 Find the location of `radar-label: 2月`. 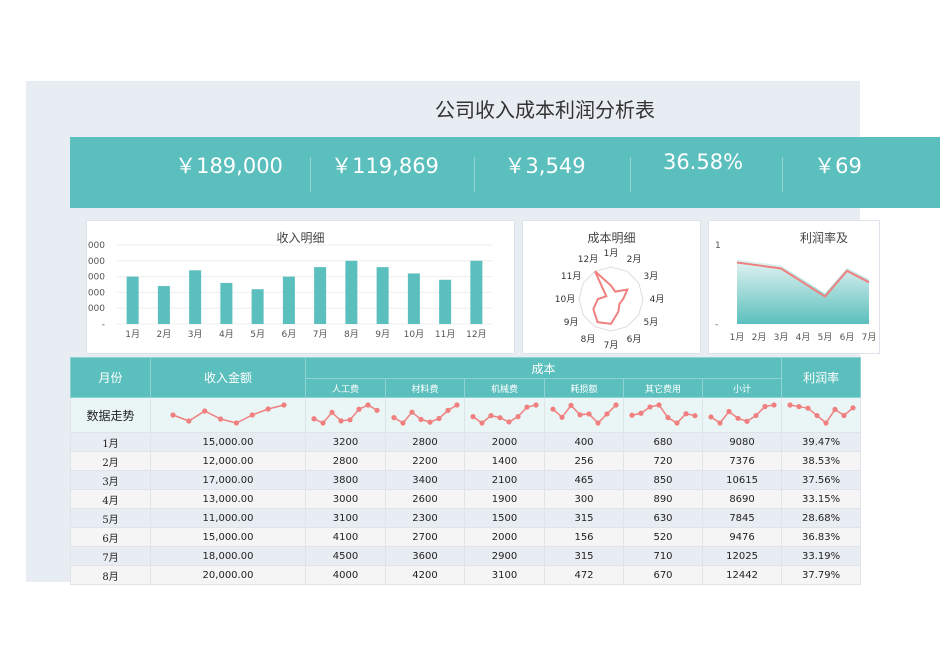

radar-label: 2月 is located at coordinates (634, 259).